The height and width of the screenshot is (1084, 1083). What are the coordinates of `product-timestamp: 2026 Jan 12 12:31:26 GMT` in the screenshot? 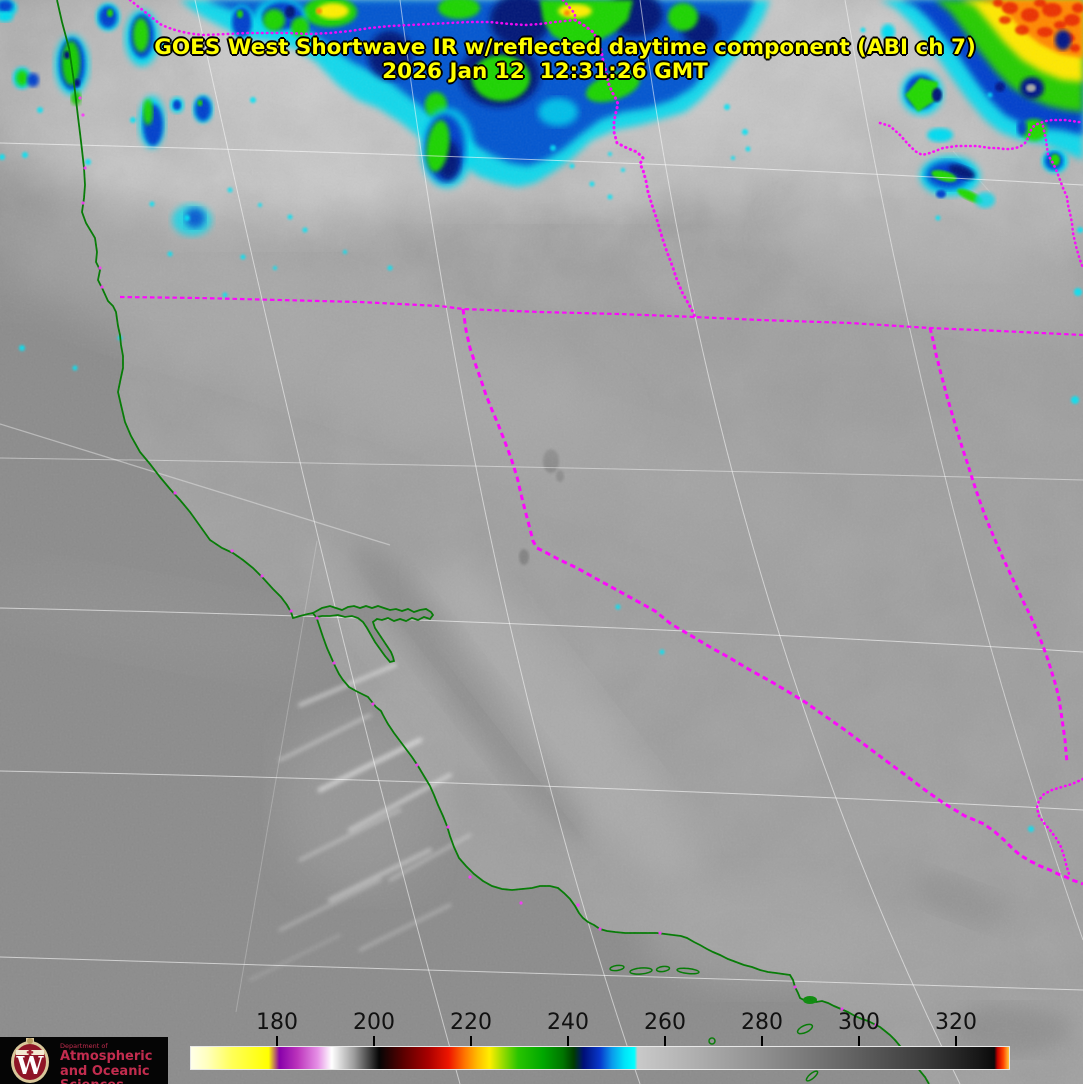 It's located at (545, 71).